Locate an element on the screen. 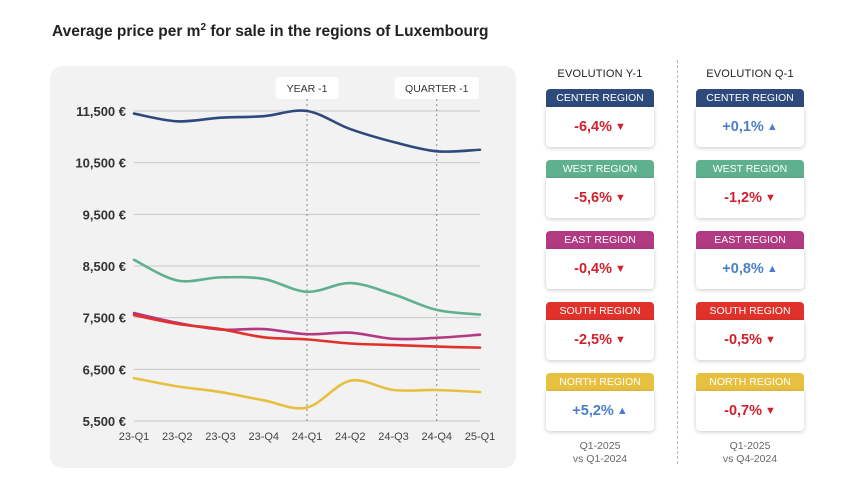 The width and height of the screenshot is (850, 480). annotation-label: QUARTER -1 is located at coordinates (437, 89).